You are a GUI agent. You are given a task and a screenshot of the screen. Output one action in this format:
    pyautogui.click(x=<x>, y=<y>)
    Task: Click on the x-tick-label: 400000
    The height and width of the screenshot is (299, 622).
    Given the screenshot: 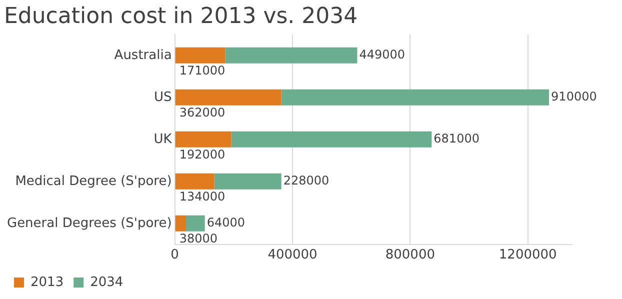 What is the action you would take?
    pyautogui.click(x=293, y=255)
    